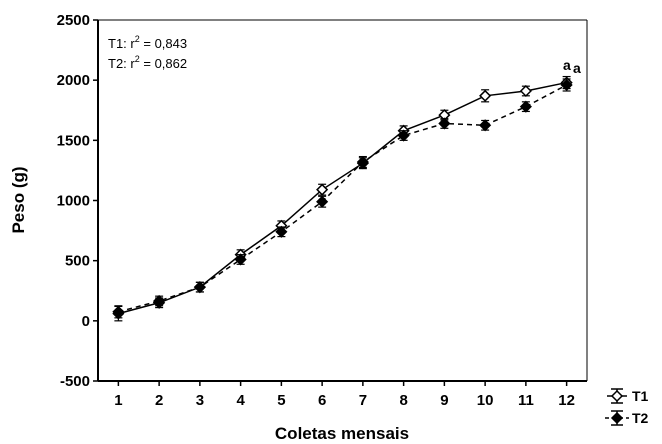 The width and height of the screenshot is (662, 444). I want to click on legend-label-t2: T2, so click(640, 418).